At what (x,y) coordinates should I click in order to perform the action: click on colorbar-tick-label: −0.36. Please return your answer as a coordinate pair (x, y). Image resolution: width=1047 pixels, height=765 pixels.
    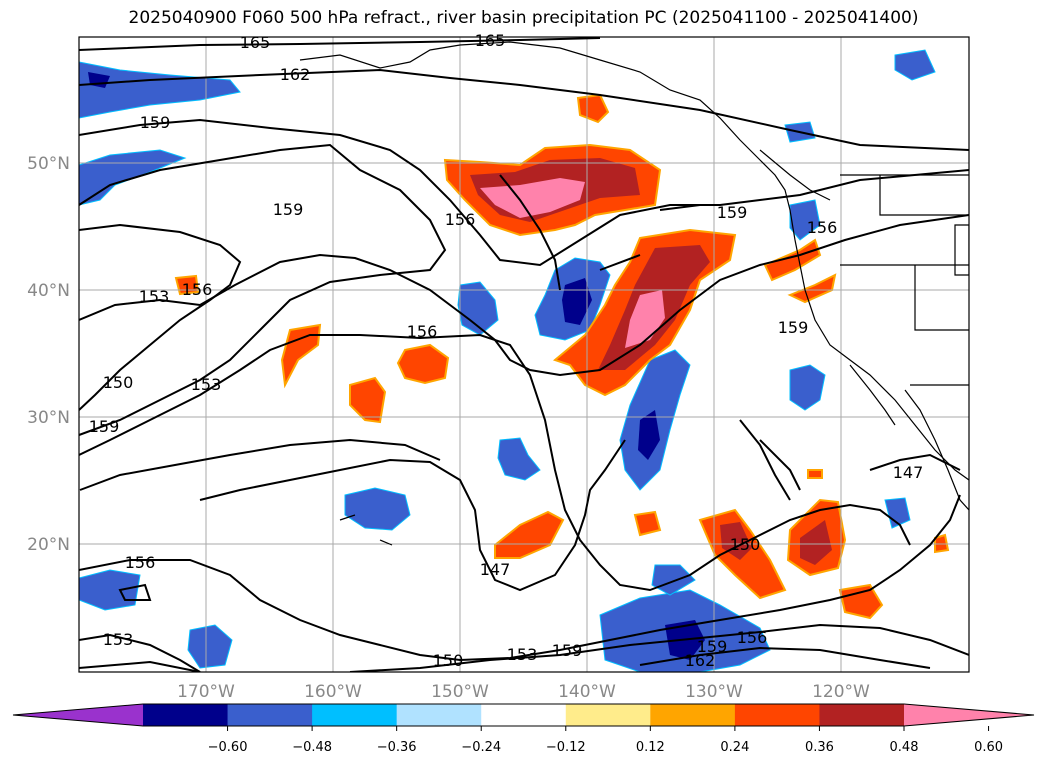
    Looking at the image, I should click on (397, 747).